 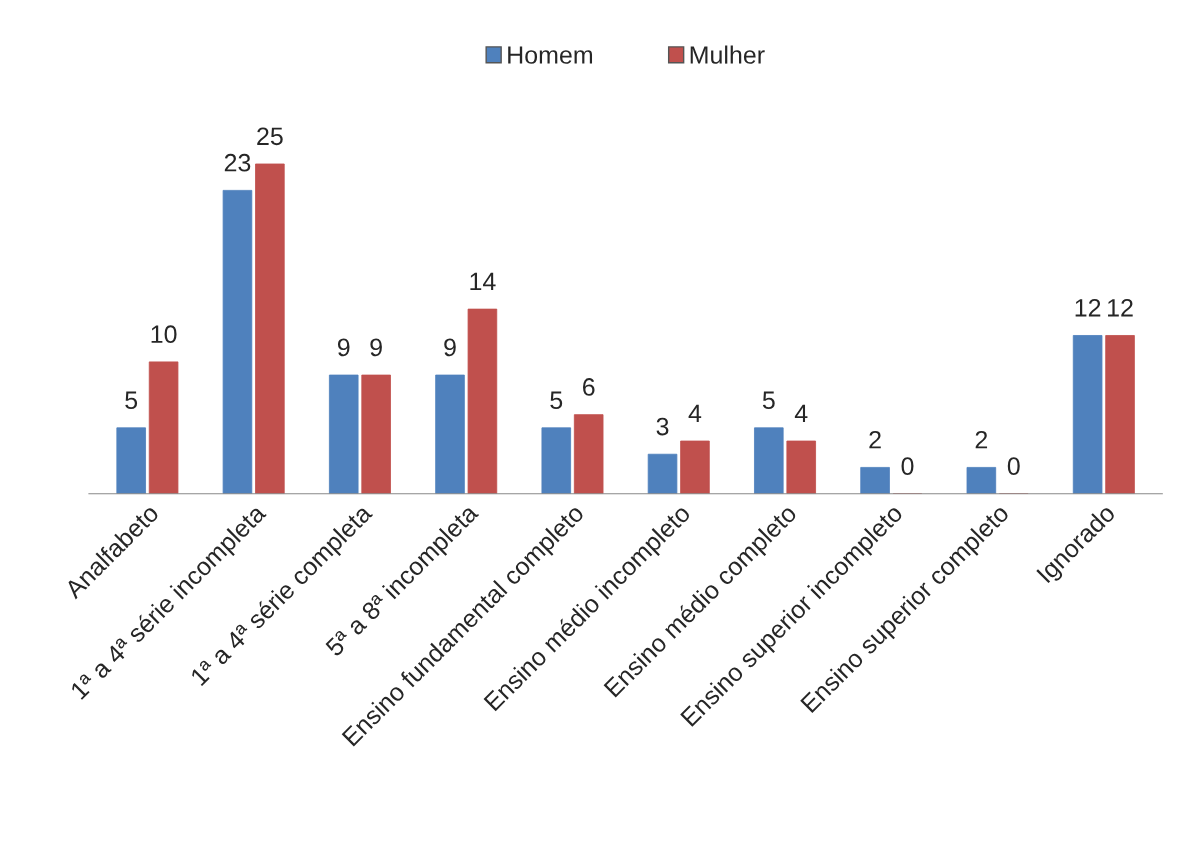 What do you see at coordinates (662, 426) in the screenshot?
I see `data-label: 3` at bounding box center [662, 426].